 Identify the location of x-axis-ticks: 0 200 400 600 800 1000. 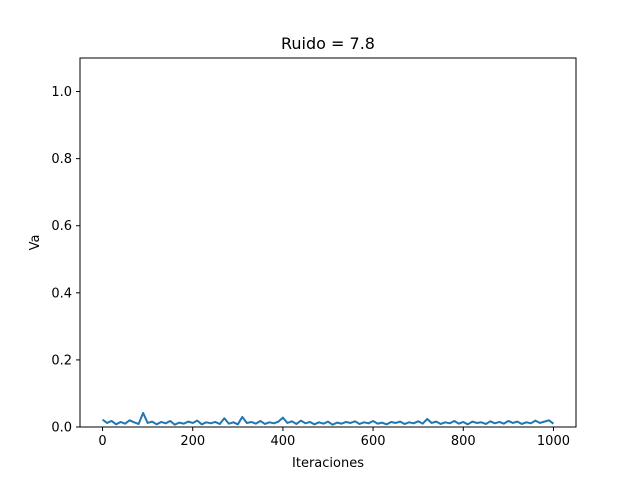
(334, 438).